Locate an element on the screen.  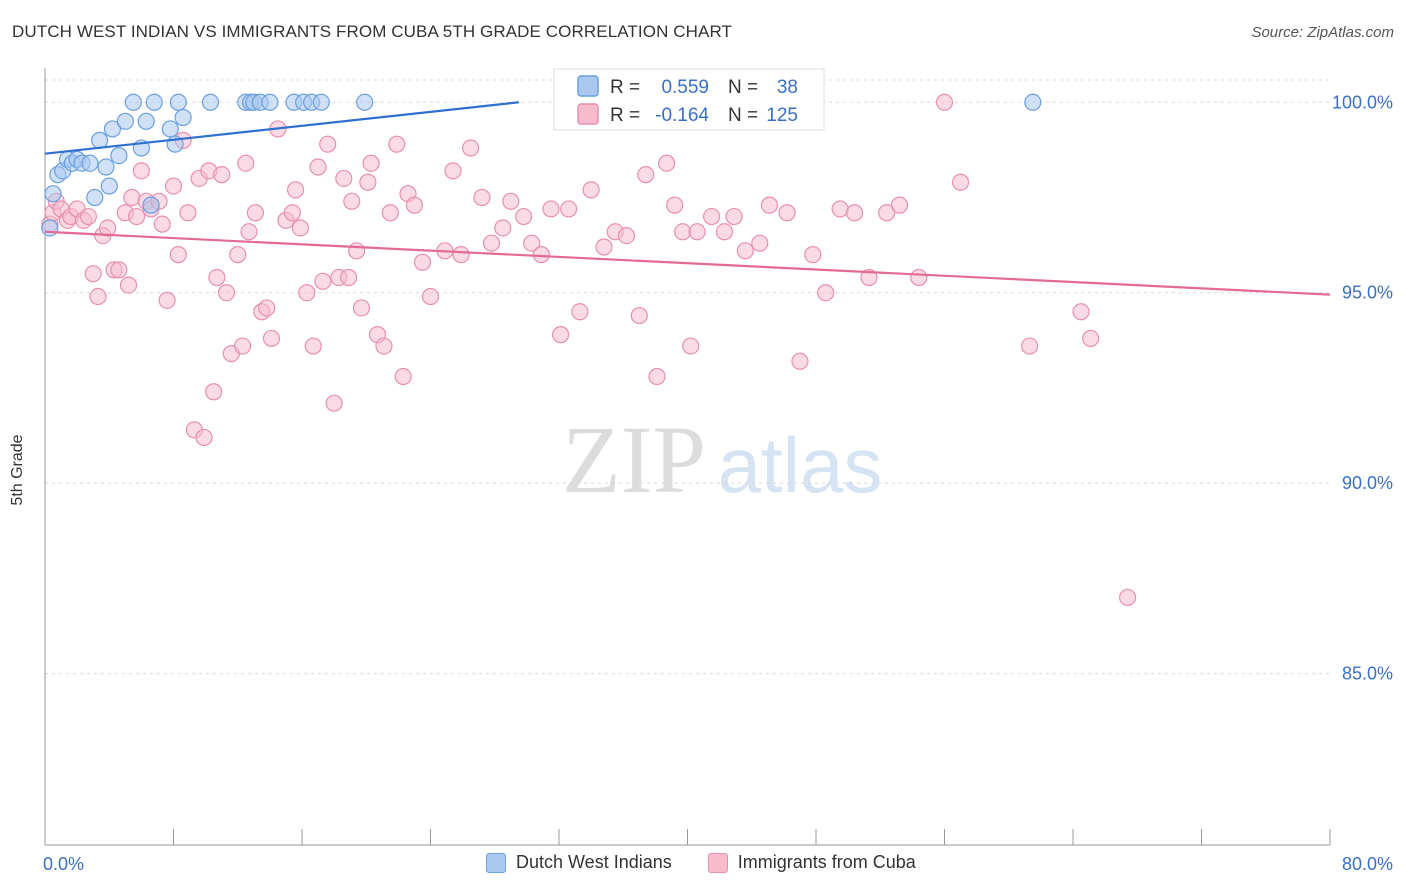
legend-swatch-blue is located at coordinates (496, 862).